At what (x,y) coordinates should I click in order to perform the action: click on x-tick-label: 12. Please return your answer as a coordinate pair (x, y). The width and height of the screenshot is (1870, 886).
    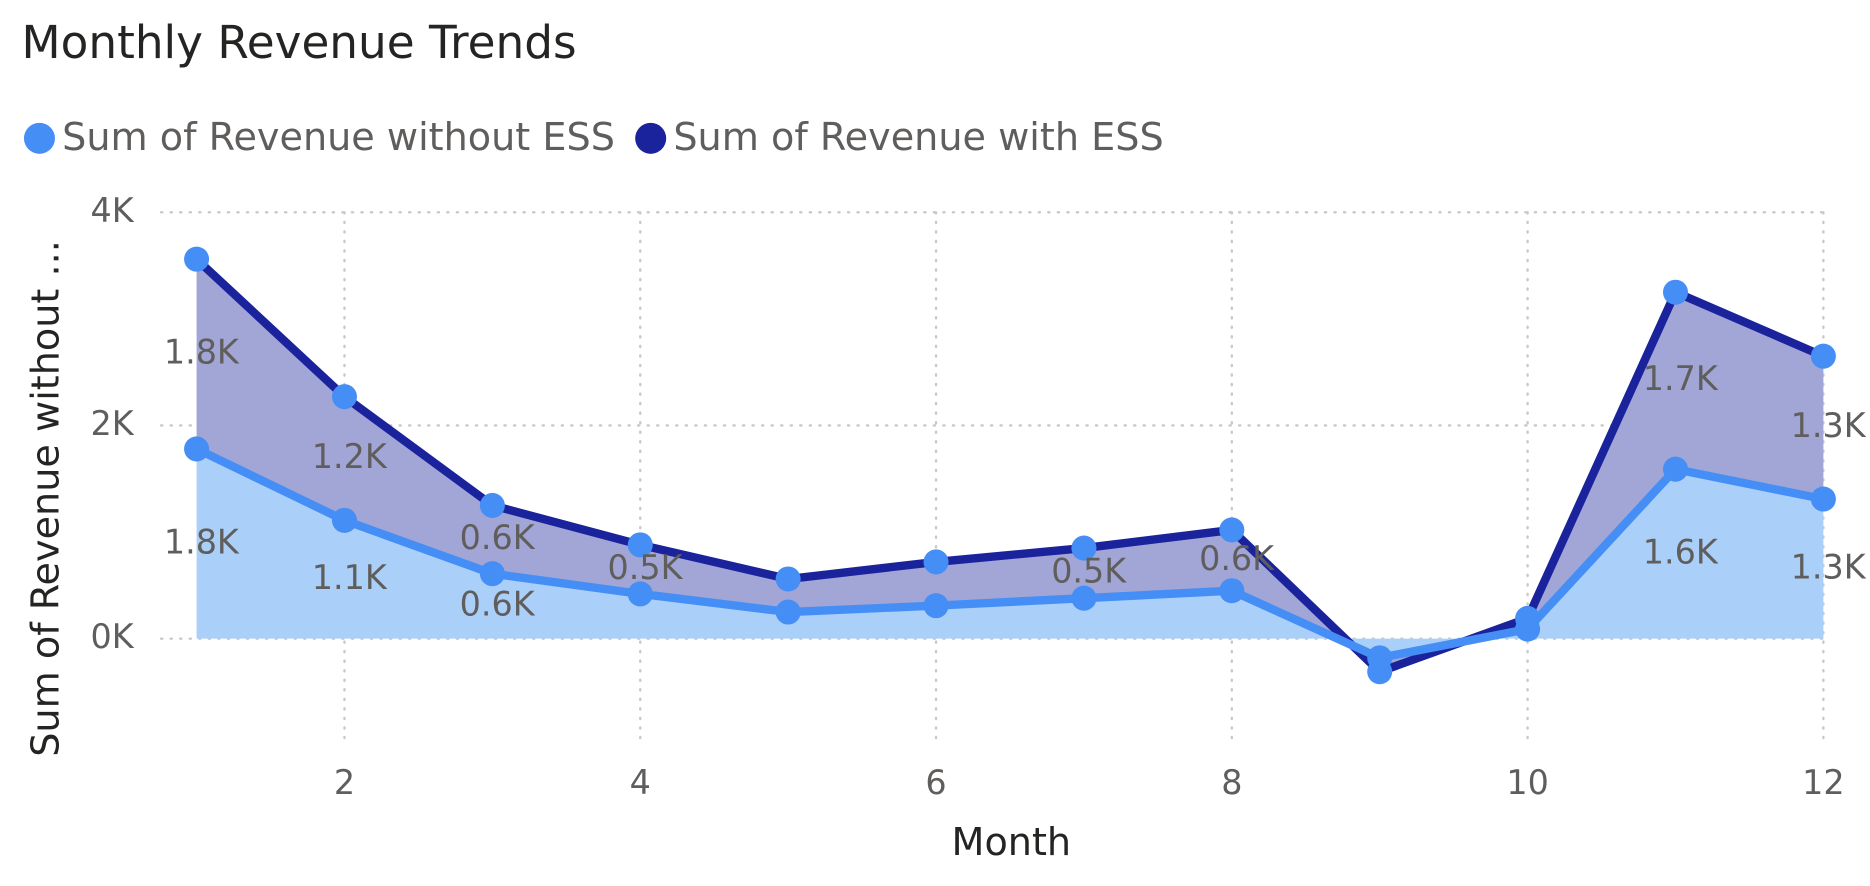
    Looking at the image, I should click on (1823, 782).